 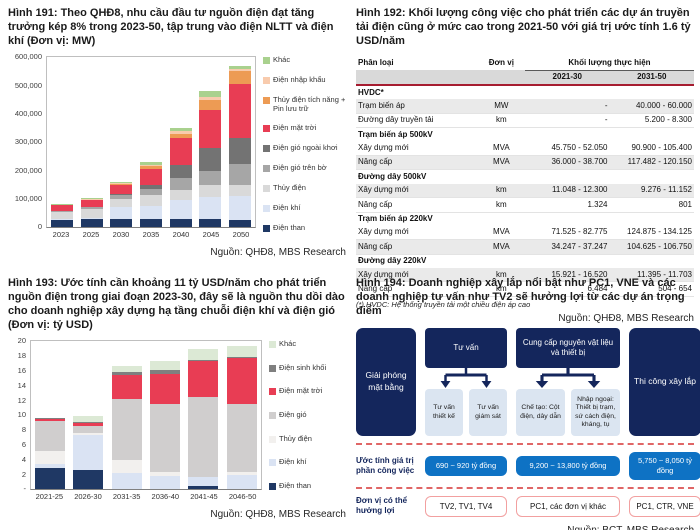 What do you see at coordinates (211, 235) in the screenshot?
I see `x-tick-label: 2045` at bounding box center [211, 235].